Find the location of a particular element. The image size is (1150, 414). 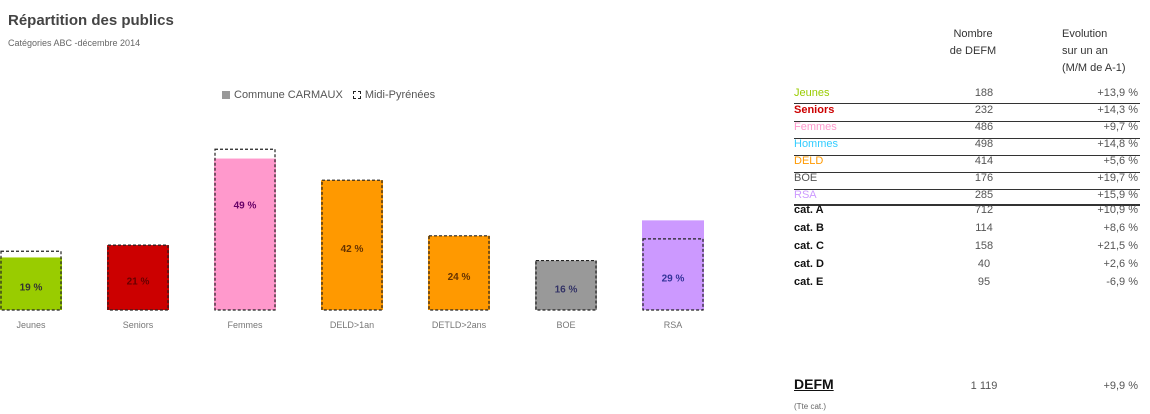

region-marker-boe is located at coordinates (566, 285).